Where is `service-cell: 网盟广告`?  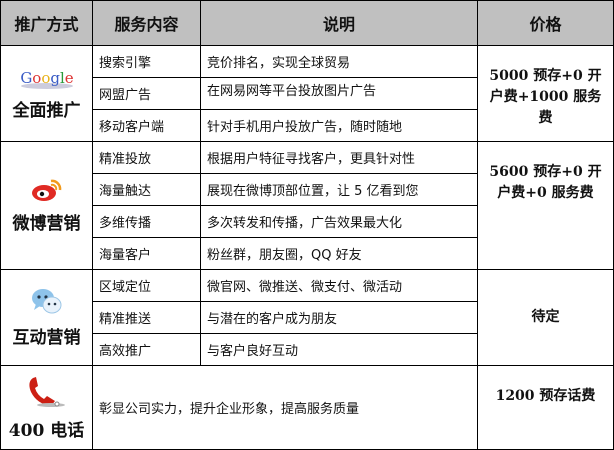 service-cell: 网盟广告 is located at coordinates (146, 93).